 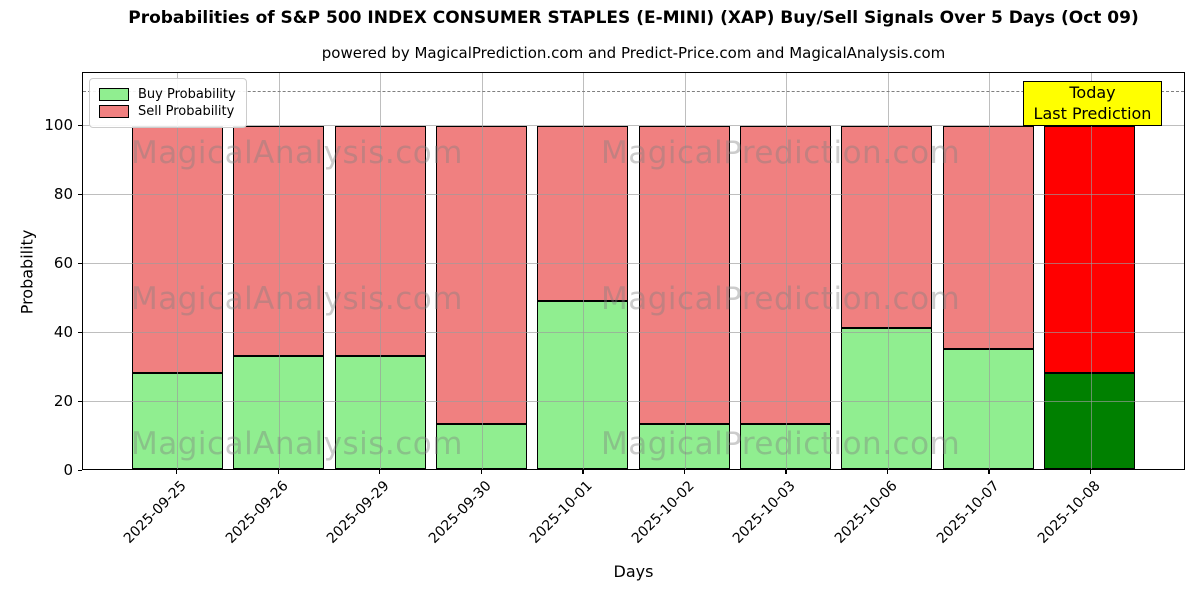 What do you see at coordinates (41, 275) in the screenshot?
I see `y-axis: 0 20 40 60 80 100` at bounding box center [41, 275].